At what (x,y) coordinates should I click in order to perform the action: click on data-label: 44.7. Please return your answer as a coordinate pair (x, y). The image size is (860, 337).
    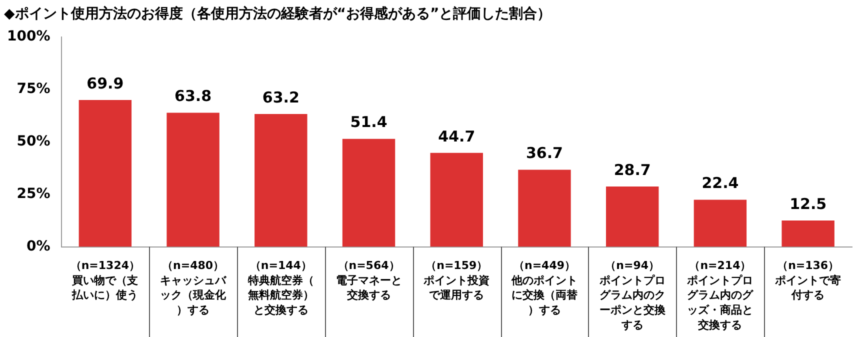
    Looking at the image, I should click on (457, 136).